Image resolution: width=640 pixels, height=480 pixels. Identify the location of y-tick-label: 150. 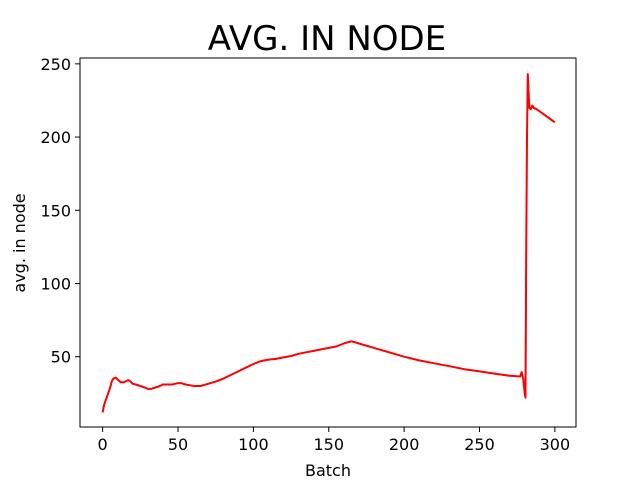
(55, 210).